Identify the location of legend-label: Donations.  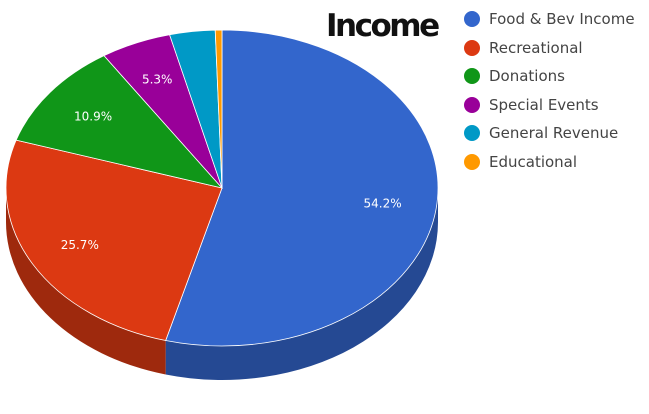
(527, 76).